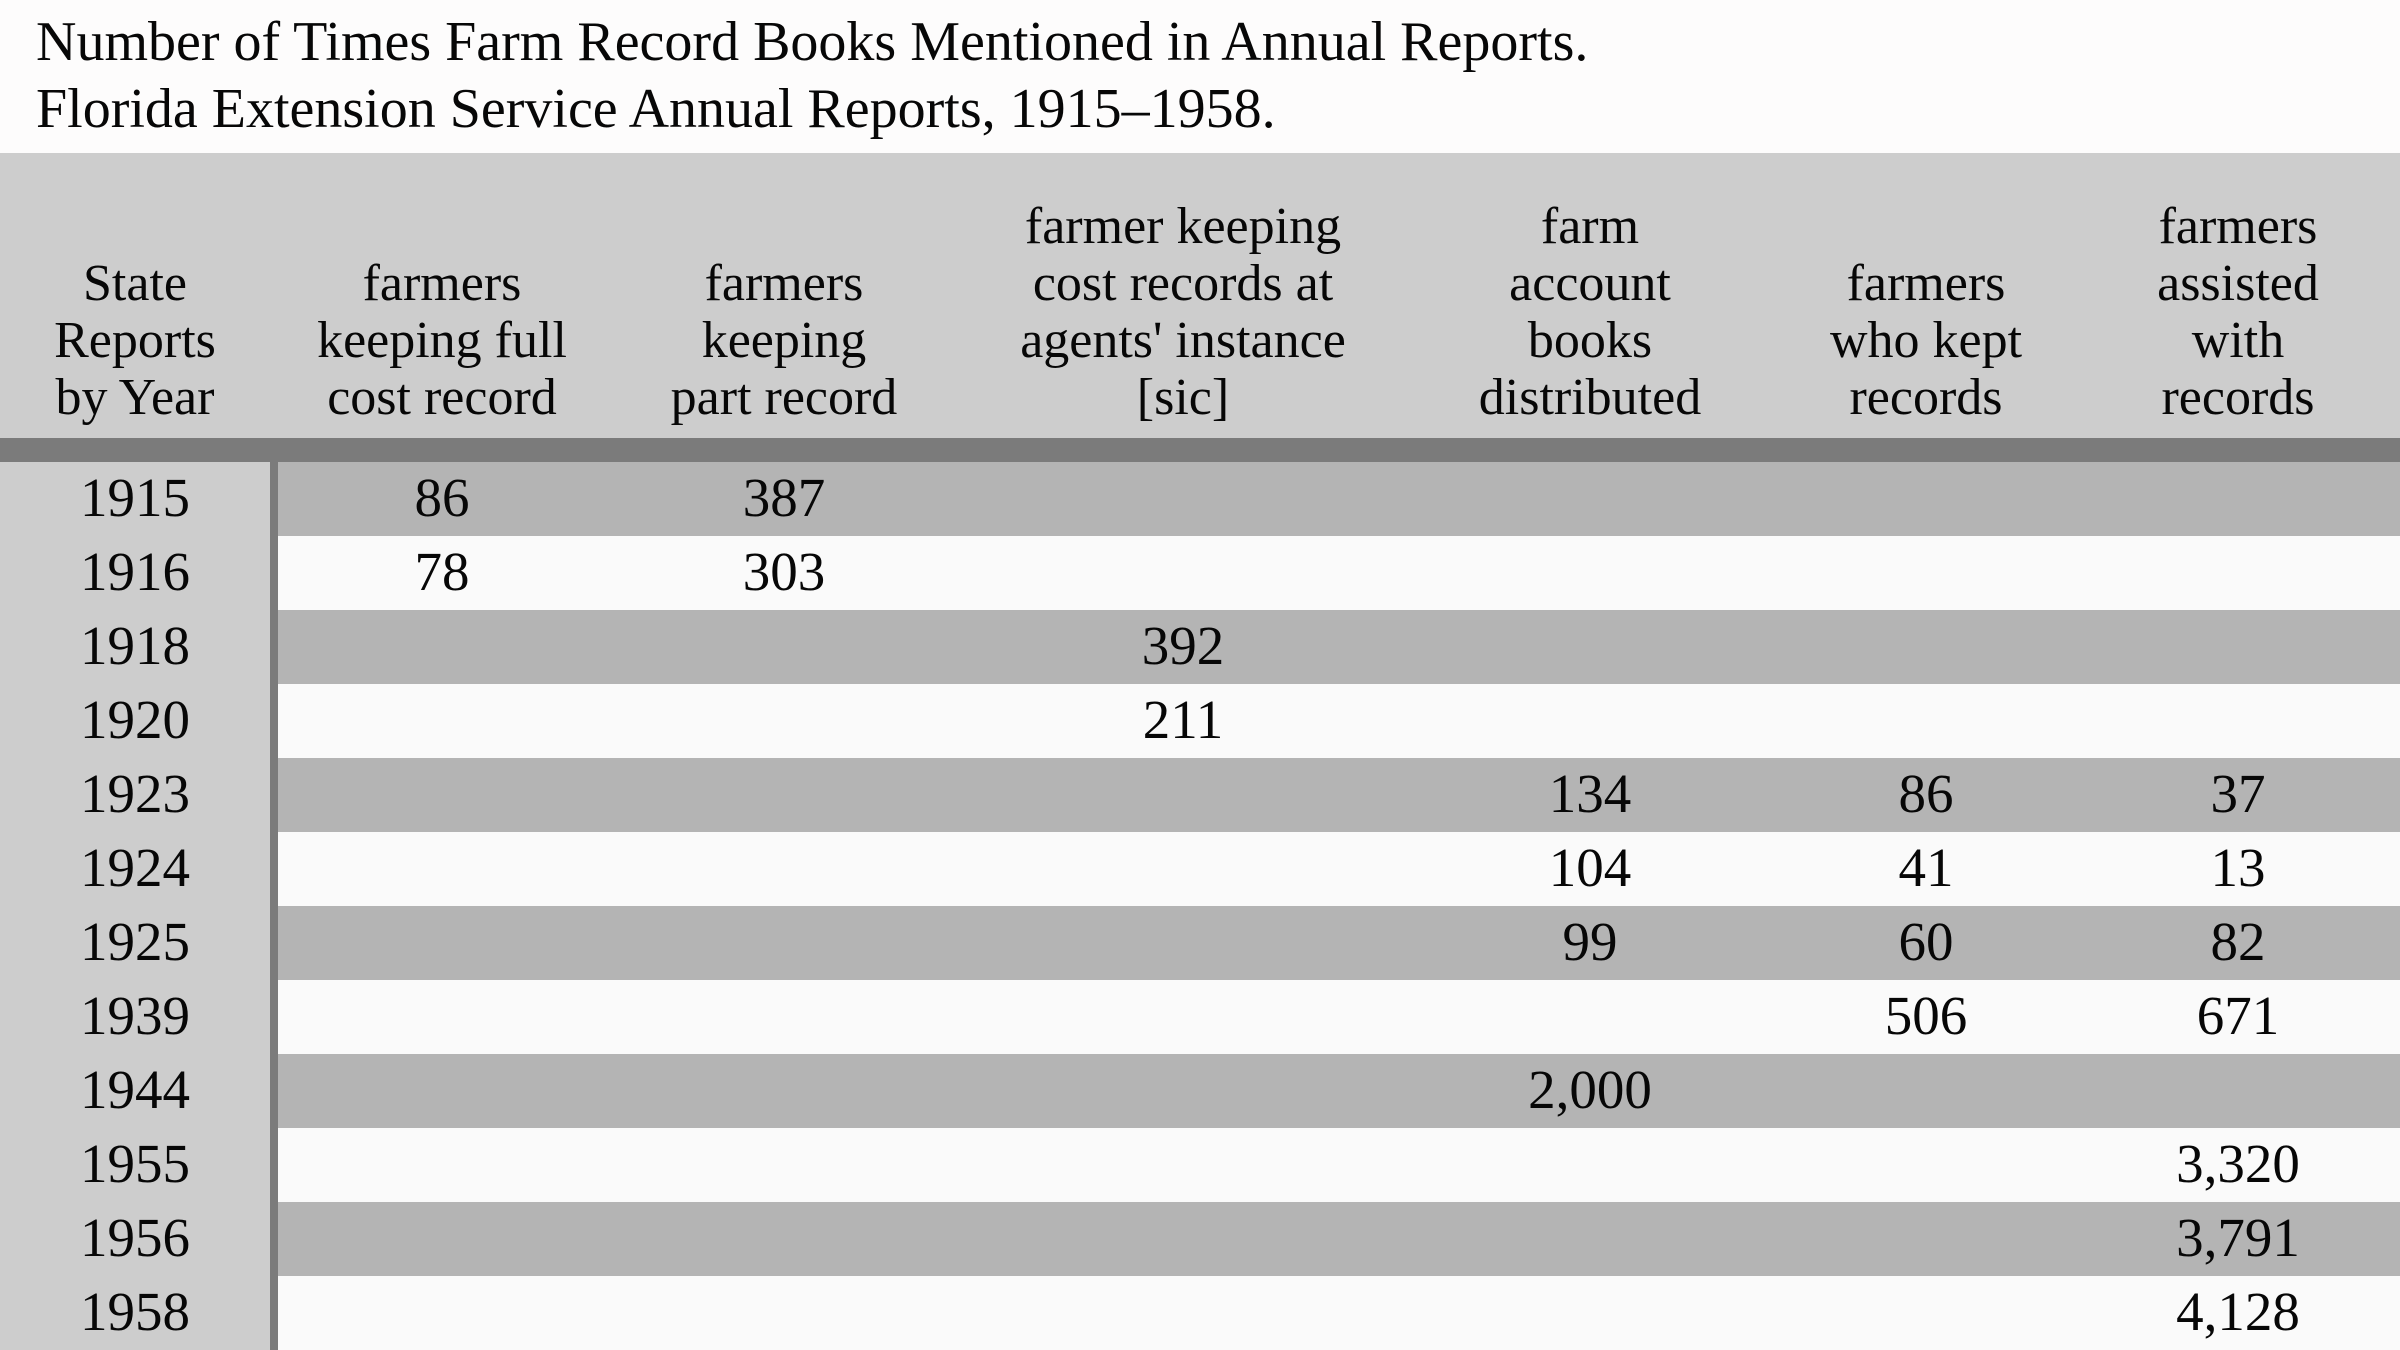  Describe the element at coordinates (274, 295) in the screenshot. I see `header-spacer` at that location.